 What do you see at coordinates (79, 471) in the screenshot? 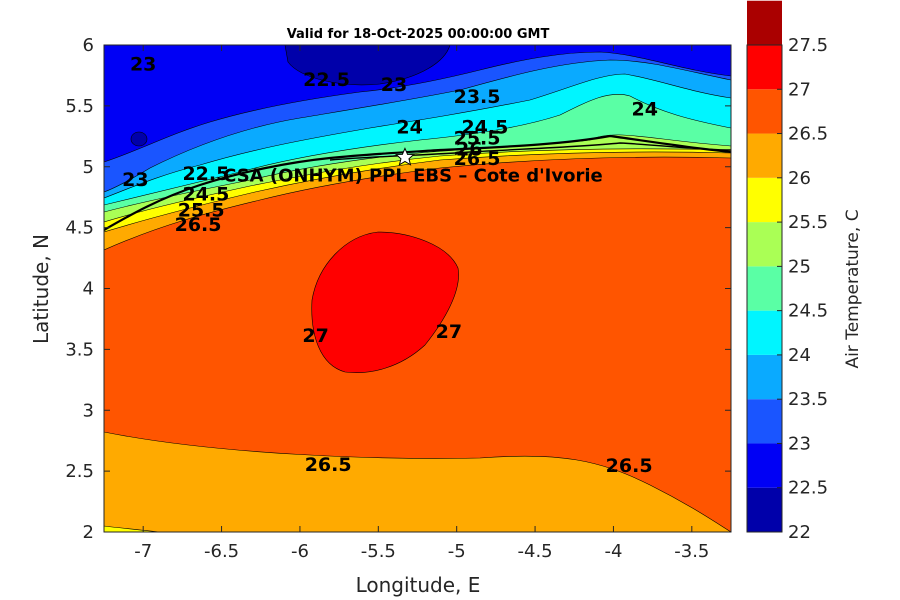
I see `y-tick-label: 2.5` at bounding box center [79, 471].